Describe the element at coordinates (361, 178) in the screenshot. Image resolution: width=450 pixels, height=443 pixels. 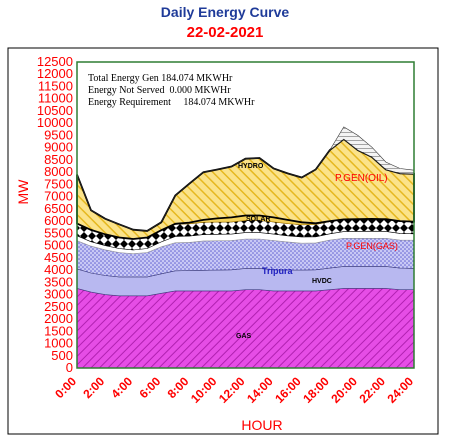
I see `label-pgen-oil: P.GEN(OIL)` at that location.